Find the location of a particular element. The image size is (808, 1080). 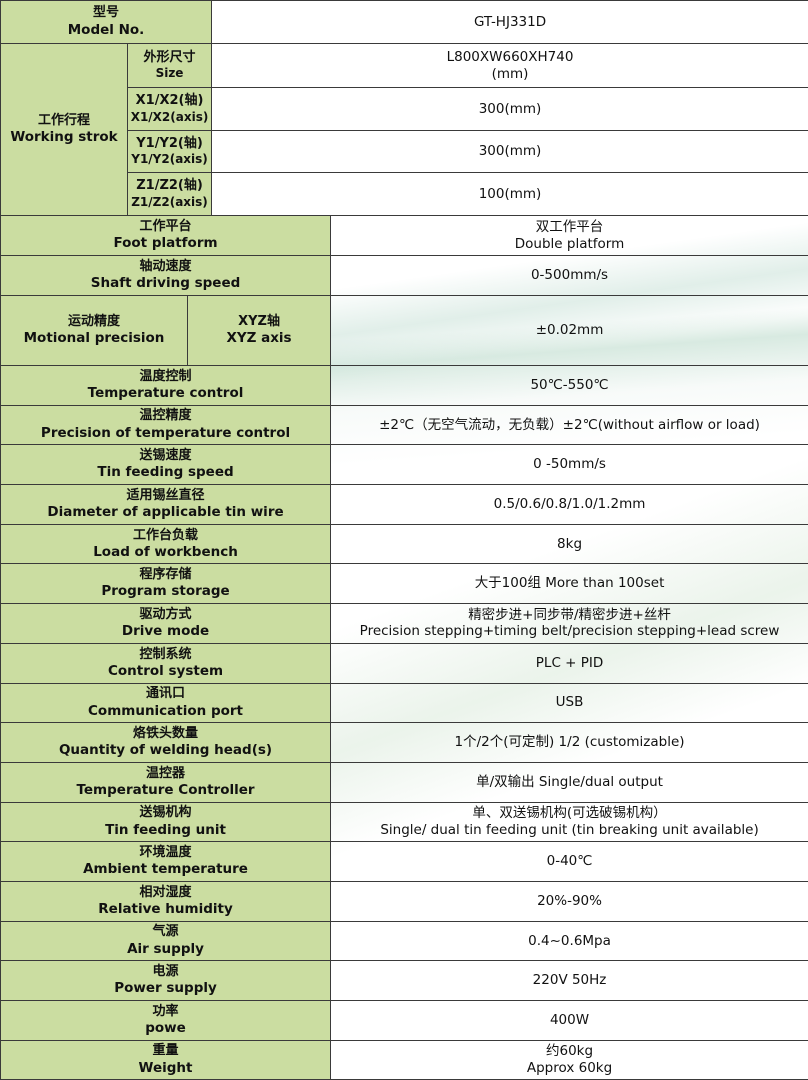

label-sub: Y1/Y2(轴) Y1/Y2(axis) is located at coordinates (169, 151).